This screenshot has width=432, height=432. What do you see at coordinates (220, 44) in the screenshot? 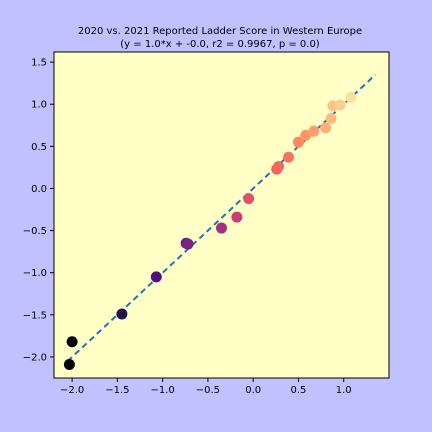
I see `chart-subtitle: (y = 1.0*x + -0.0, r2 = 0.9967, p = 0.0)` at bounding box center [220, 44].